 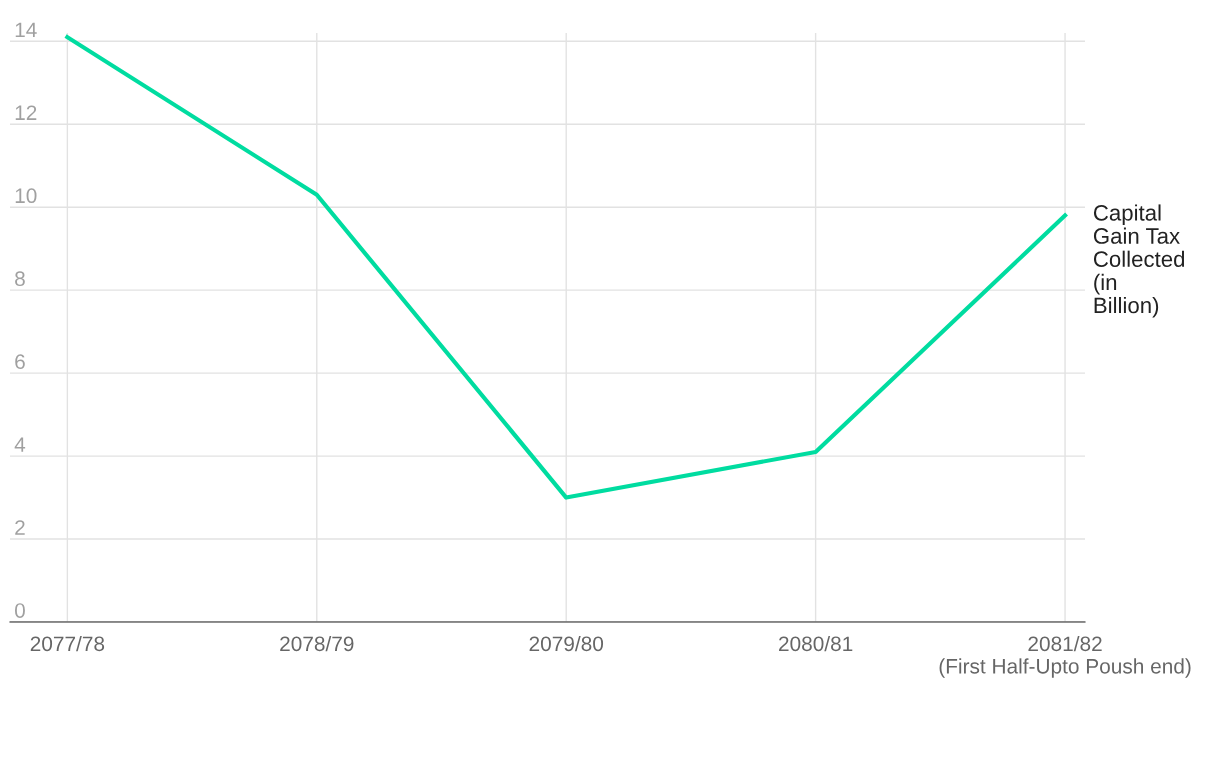 What do you see at coordinates (20, 362) in the screenshot?
I see `y-tick-label: 6` at bounding box center [20, 362].